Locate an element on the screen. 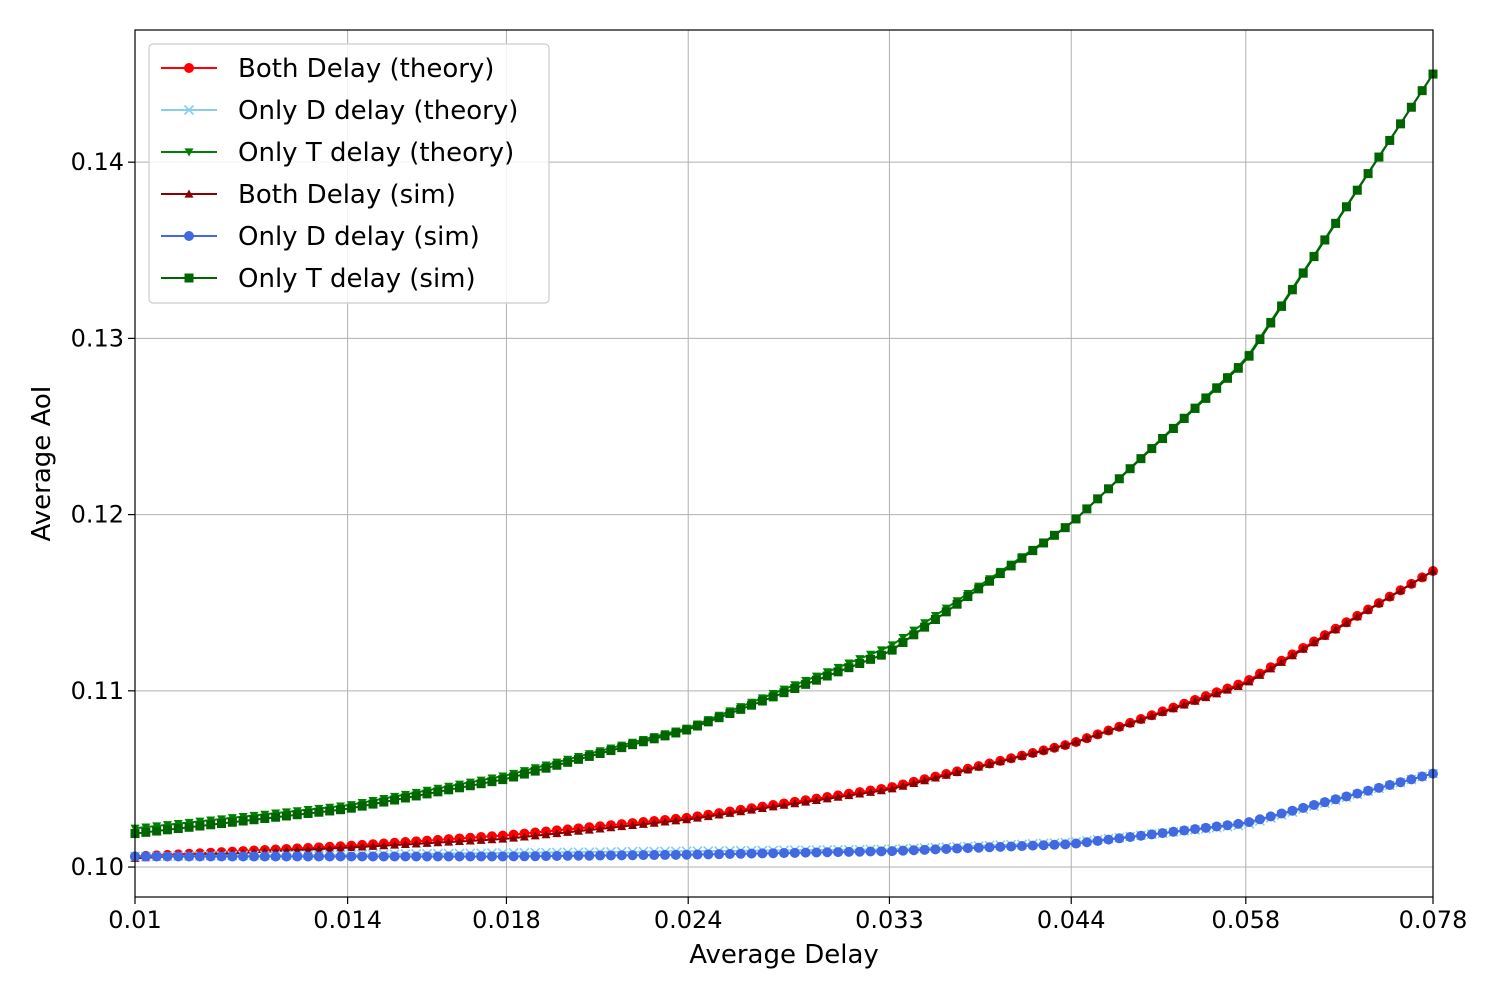 This screenshot has width=1500, height=1000. legend-label: Only T delay (sim) is located at coordinates (357, 279).